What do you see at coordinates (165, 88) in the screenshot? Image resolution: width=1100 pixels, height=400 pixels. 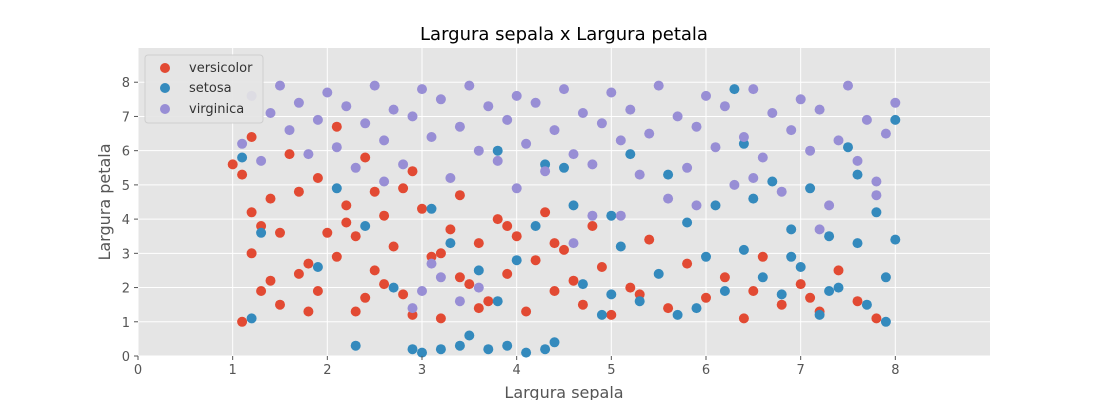 I see `legend-marker-setosa` at bounding box center [165, 88].